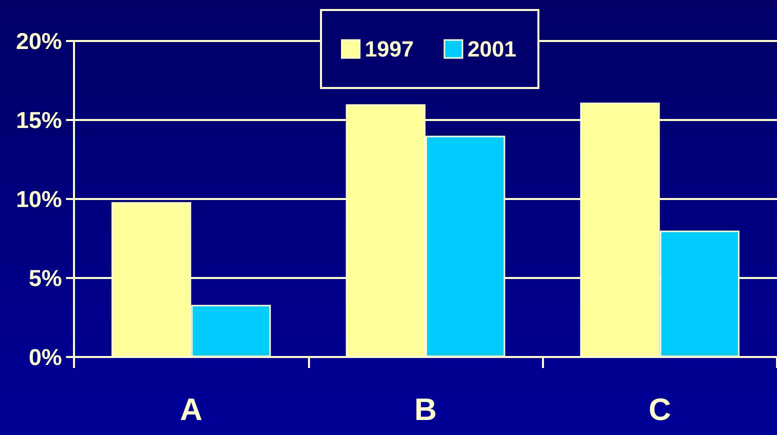 The height and width of the screenshot is (435, 777). Describe the element at coordinates (45, 357) in the screenshot. I see `y-tick-label: 0%` at that location.